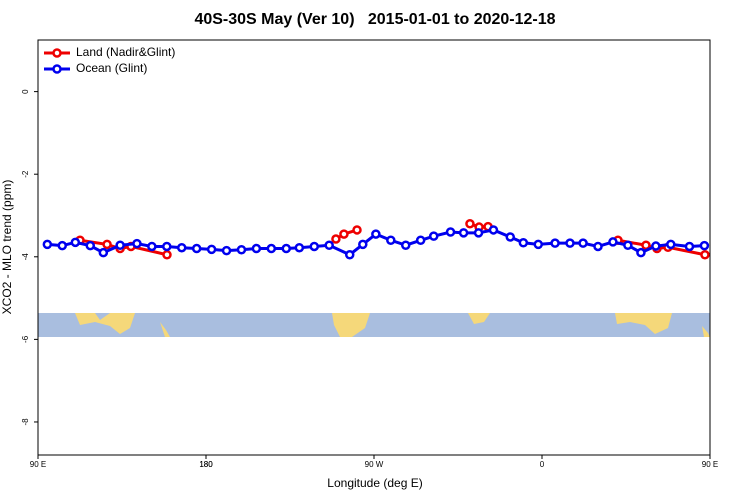 The image size is (750, 500). What do you see at coordinates (374, 483) in the screenshot?
I see `x-axis-label: Longitude (deg E)` at bounding box center [374, 483].